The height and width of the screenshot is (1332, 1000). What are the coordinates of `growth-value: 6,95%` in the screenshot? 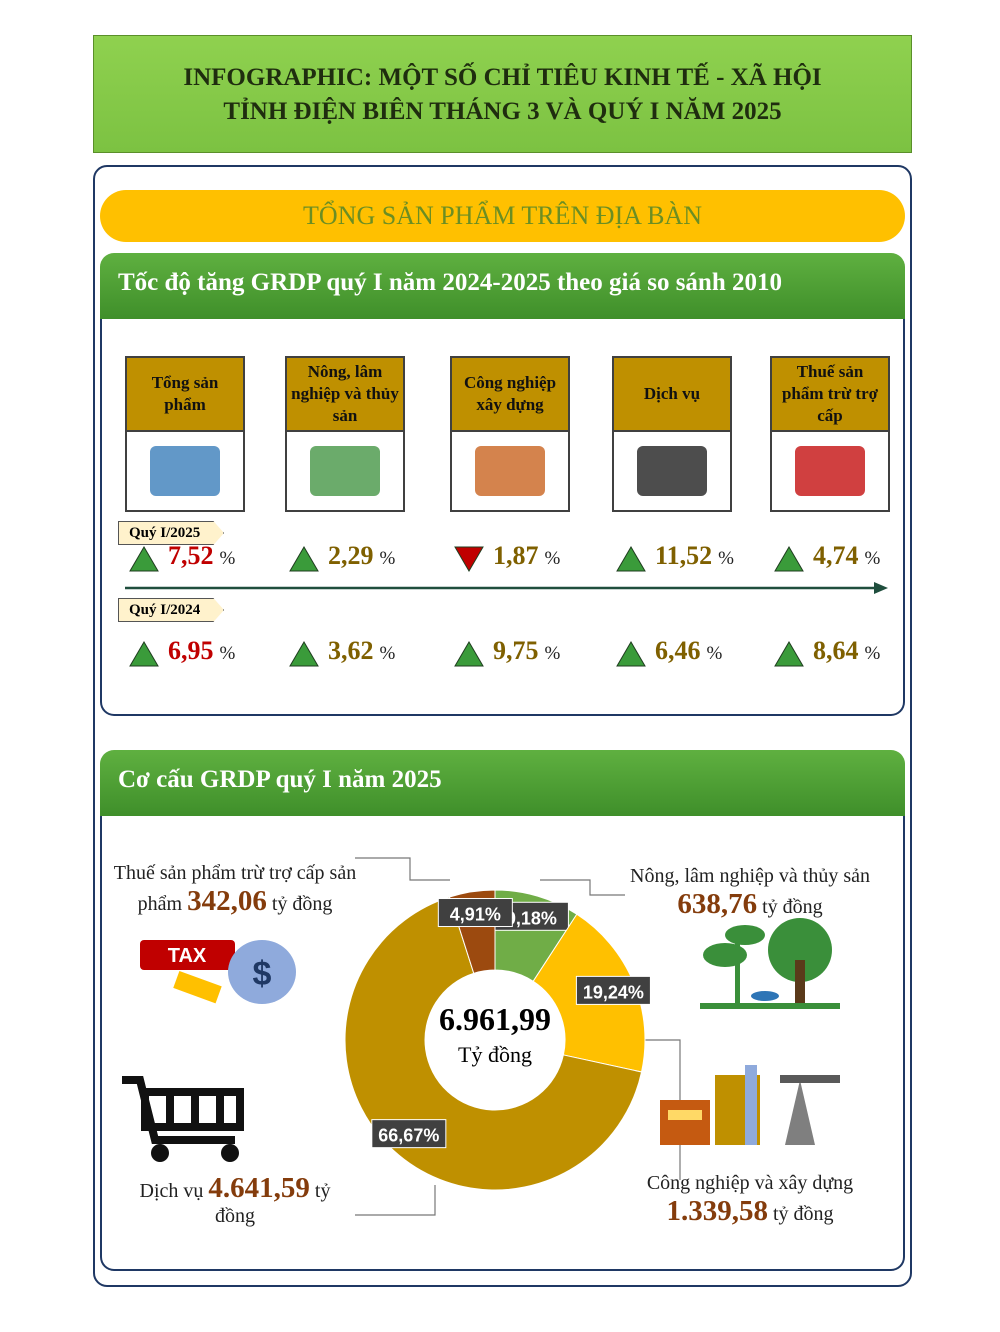 It's located at (201, 651).